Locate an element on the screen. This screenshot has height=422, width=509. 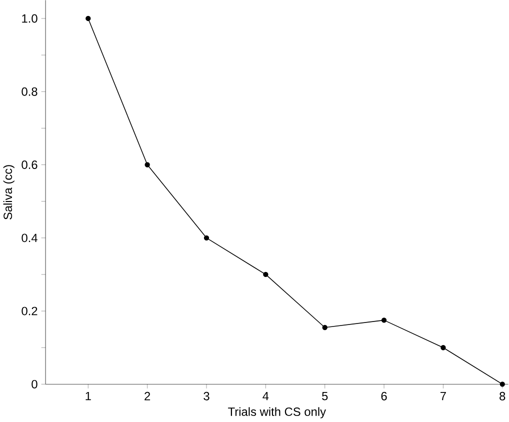
x-tick-label: 8 is located at coordinates (503, 396).